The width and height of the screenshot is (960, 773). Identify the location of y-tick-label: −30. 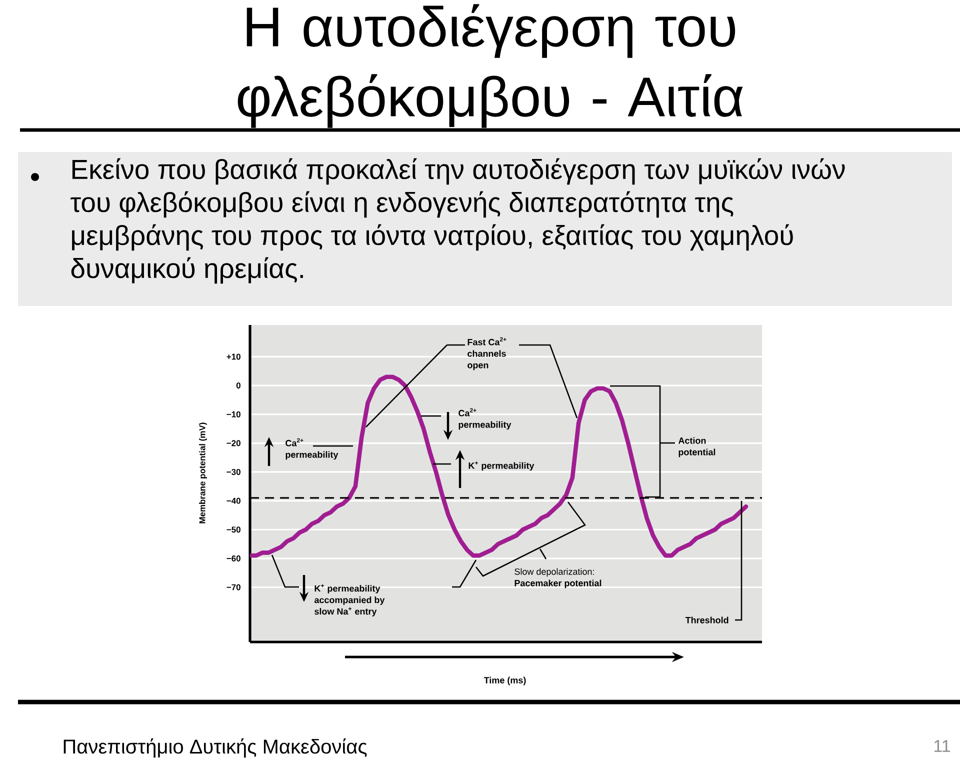
(233, 471).